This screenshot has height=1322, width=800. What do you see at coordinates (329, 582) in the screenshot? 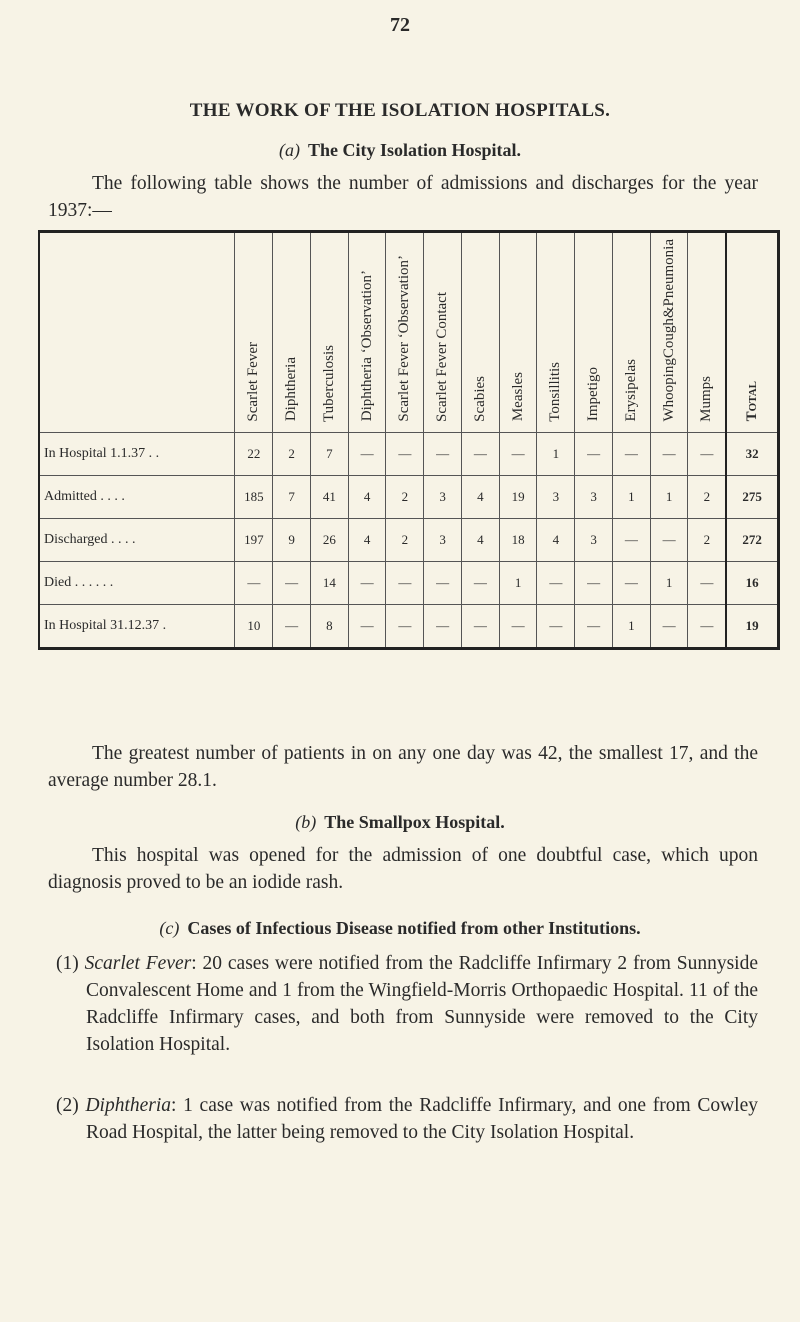
I see `value-cell: 14` at bounding box center [329, 582].